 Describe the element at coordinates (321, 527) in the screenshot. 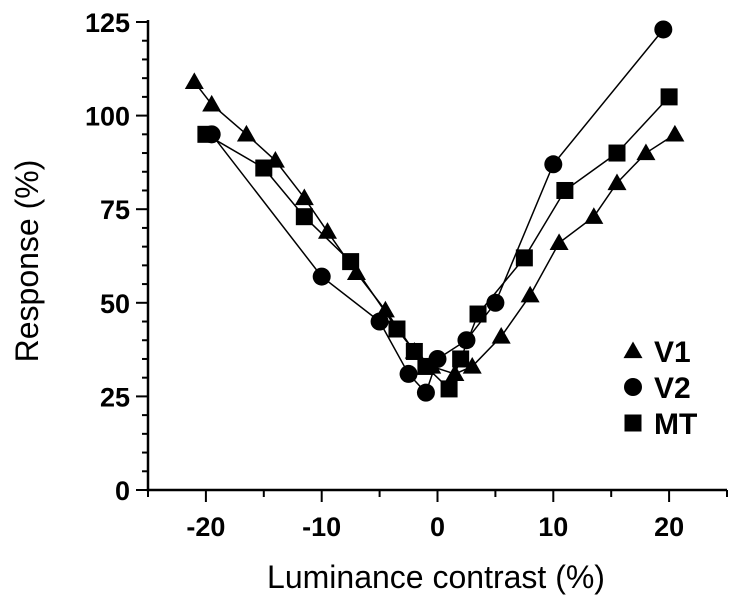

I see `x-tick-label: -10` at that location.